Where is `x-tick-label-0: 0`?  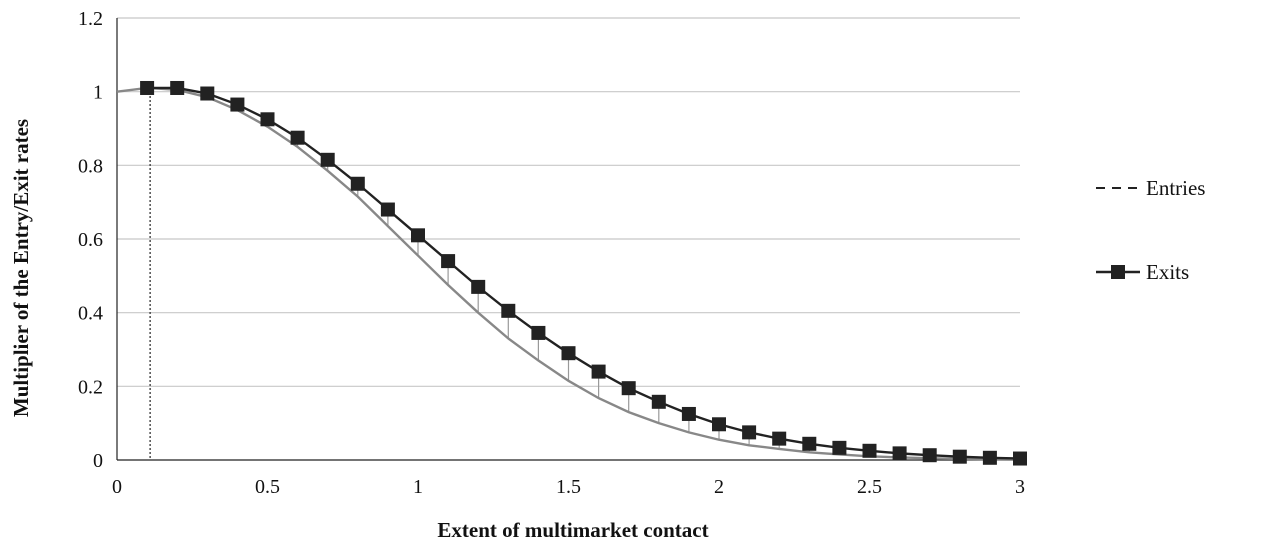
x-tick-label-0: 0 is located at coordinates (117, 487).